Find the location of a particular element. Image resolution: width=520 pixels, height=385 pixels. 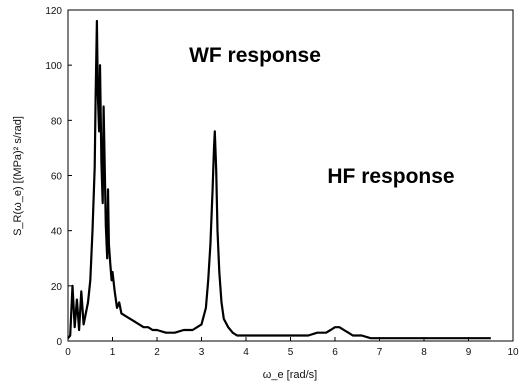

y-tick-label: 120 is located at coordinates (53, 11).